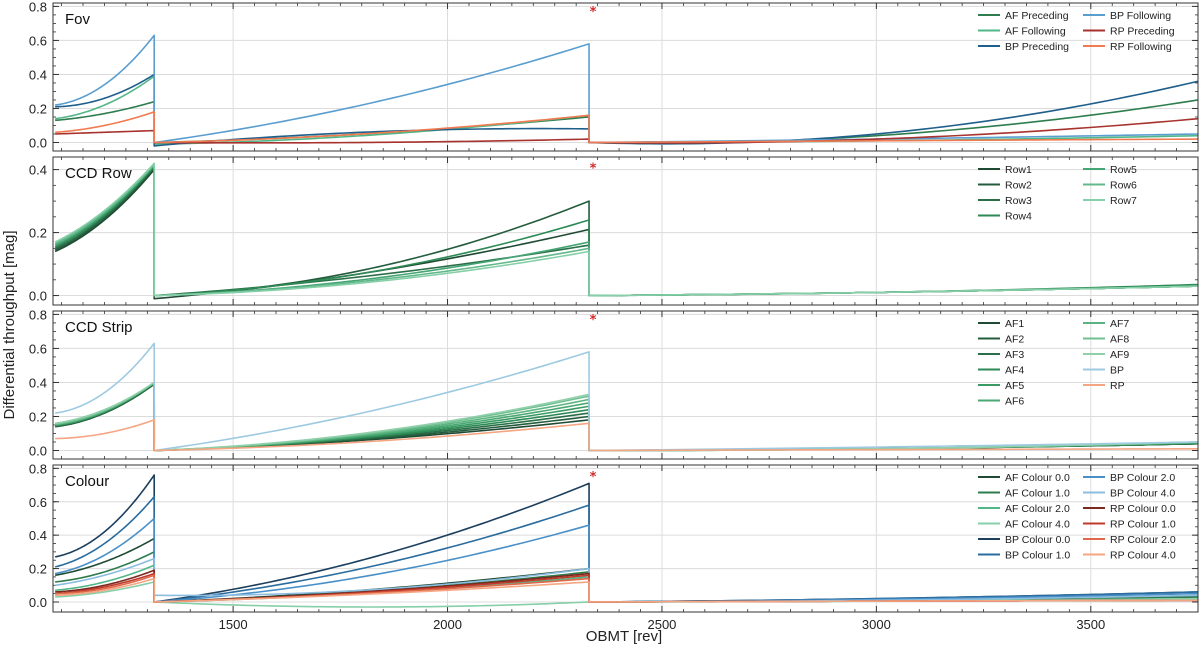 This screenshot has width=1200, height=648. What do you see at coordinates (1142, 32) in the screenshot?
I see `legend-entry: RP Preceding` at bounding box center [1142, 32].